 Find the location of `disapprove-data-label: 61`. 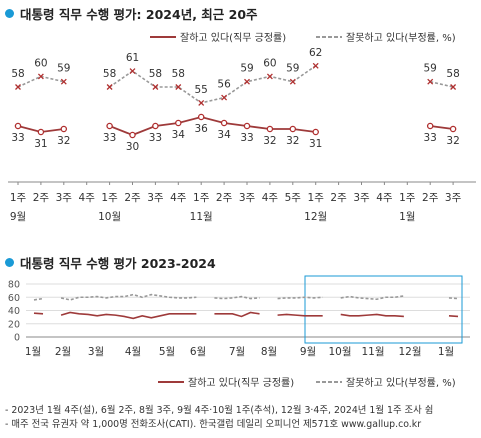

disapprove-data-label: 61 is located at coordinates (132, 58).